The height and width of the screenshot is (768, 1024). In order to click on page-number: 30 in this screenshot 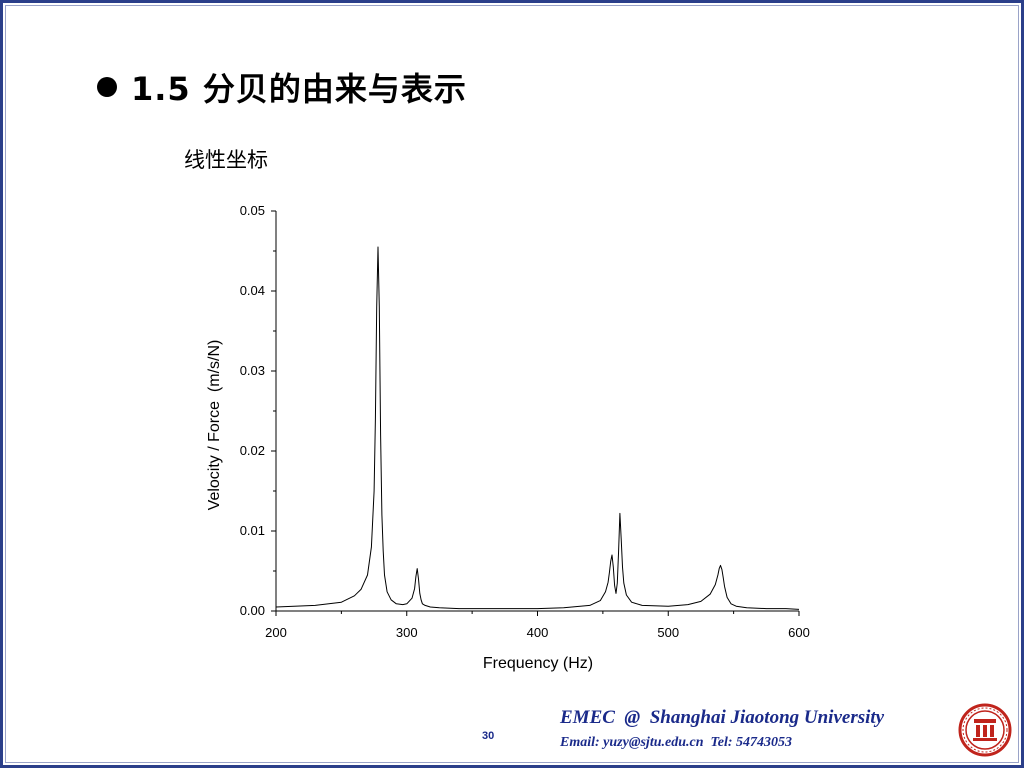, I will do `click(488, 736)`.